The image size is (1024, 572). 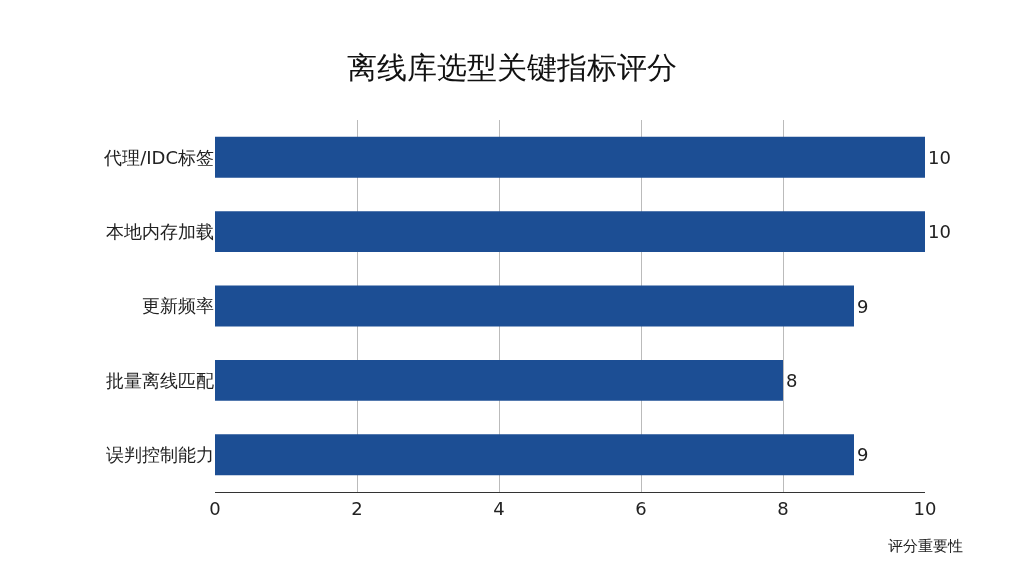 I want to click on y-tick-label: 批量离线匹配, so click(x=160, y=380).